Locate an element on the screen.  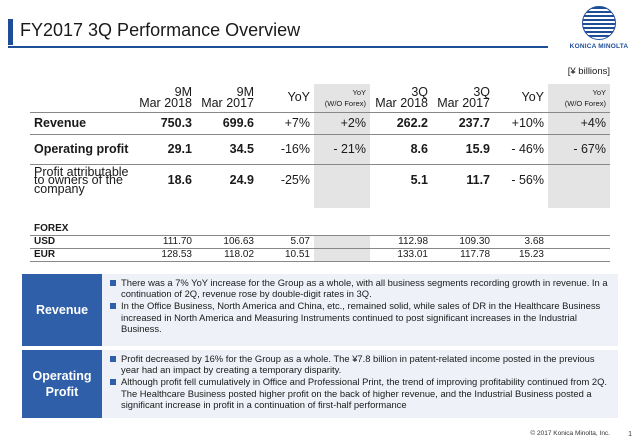
copyright-notice: © 2017 Konica Minolta, Inc. is located at coordinates (570, 433).